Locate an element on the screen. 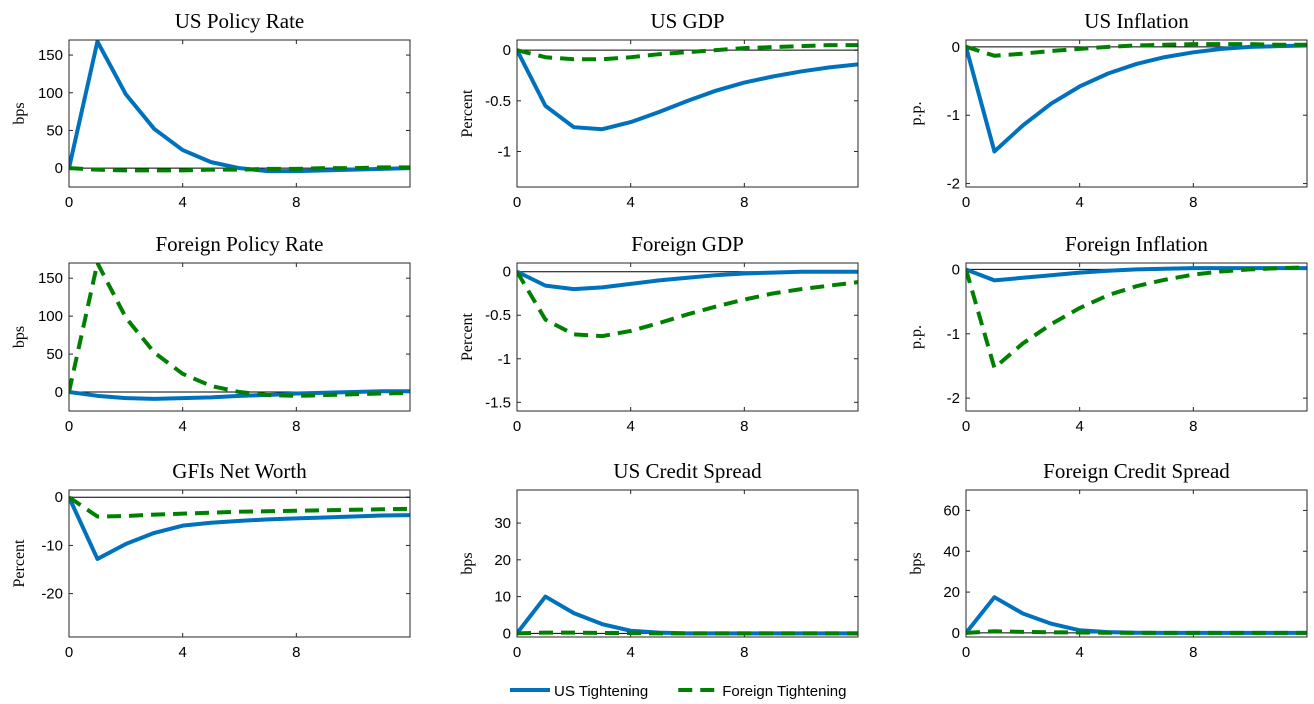  legend-label: US Tightening is located at coordinates (601, 691).